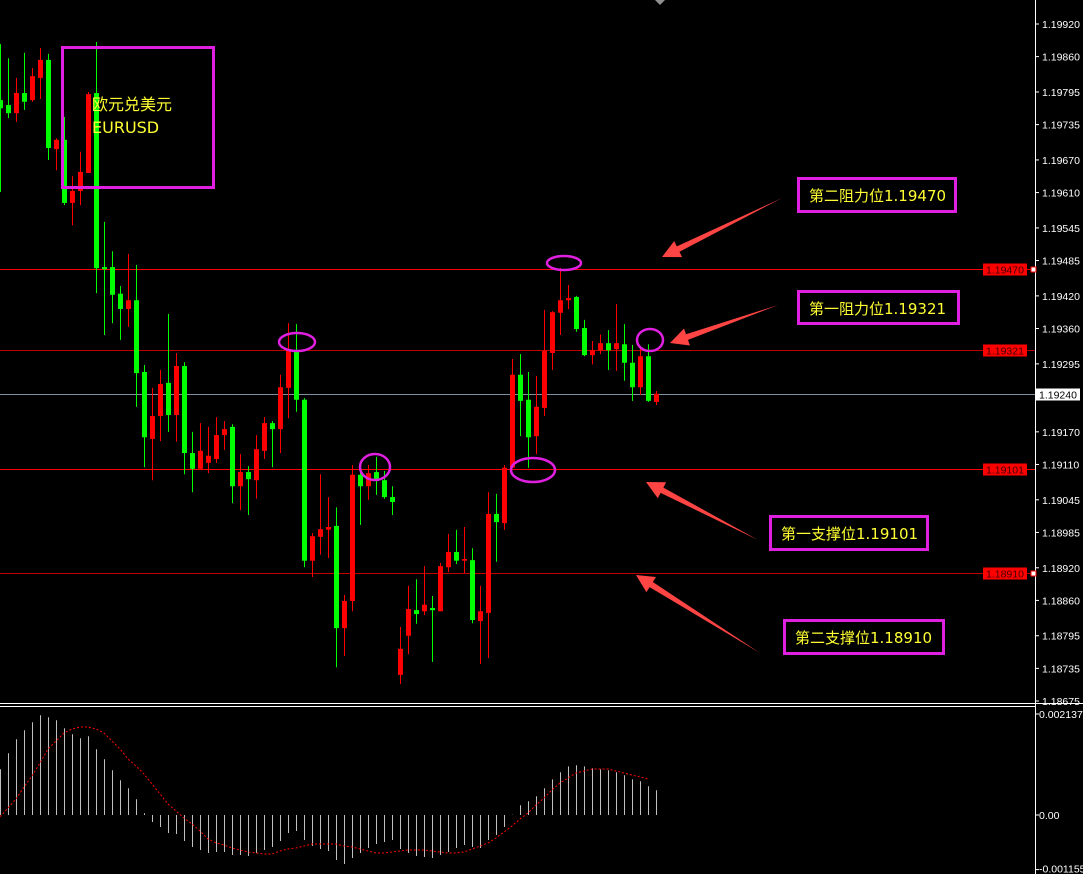 The image size is (1083, 874). What do you see at coordinates (1049, 816) in the screenshot?
I see `macd-tick-label: 0.00` at bounding box center [1049, 816].